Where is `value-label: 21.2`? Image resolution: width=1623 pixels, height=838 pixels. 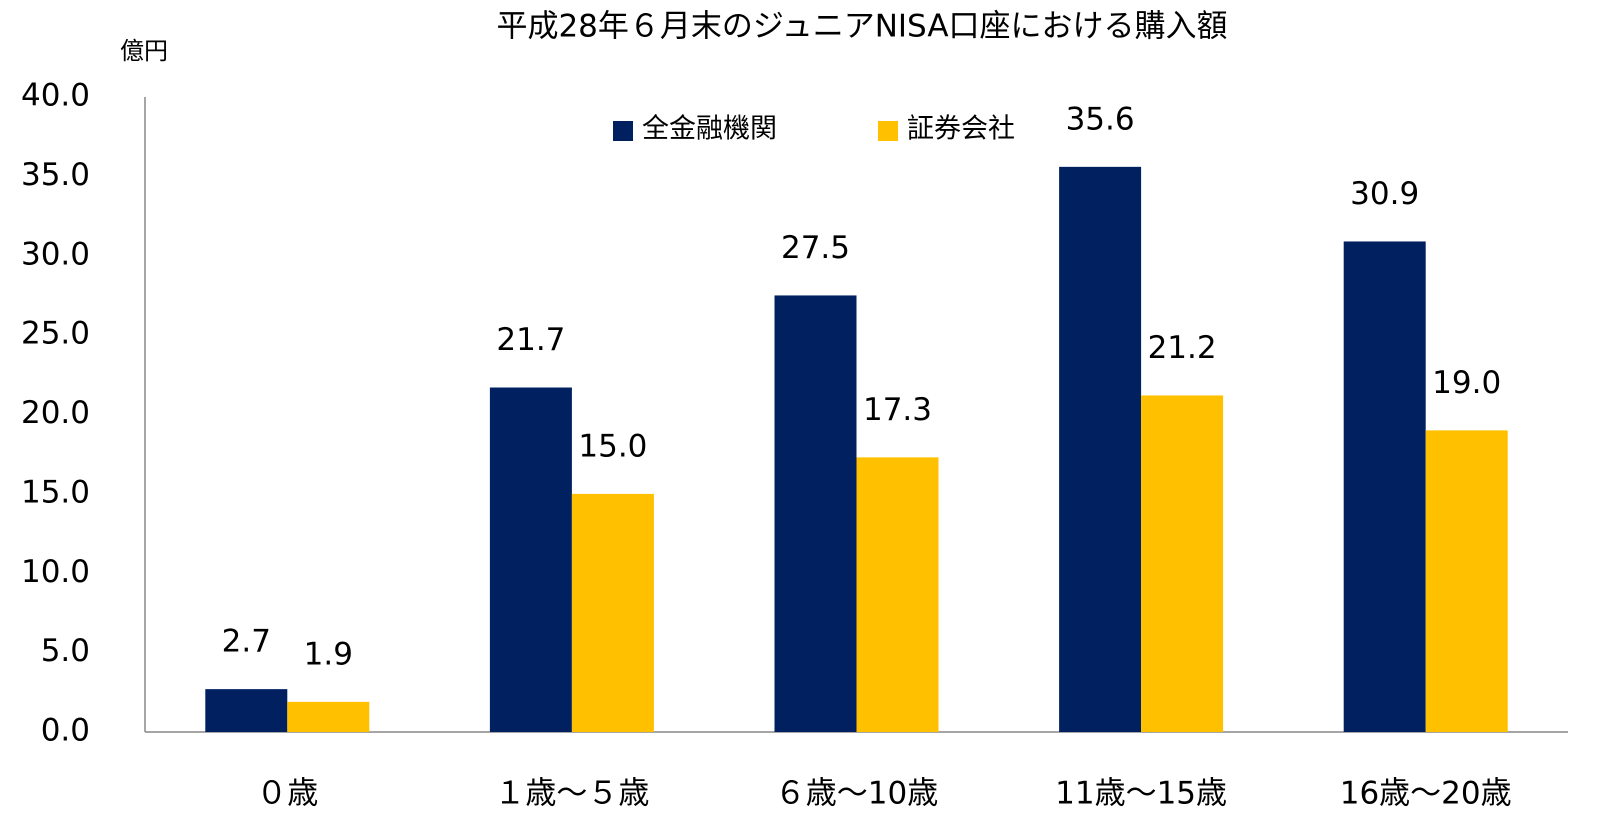
value-label: 21.2 is located at coordinates (1182, 348).